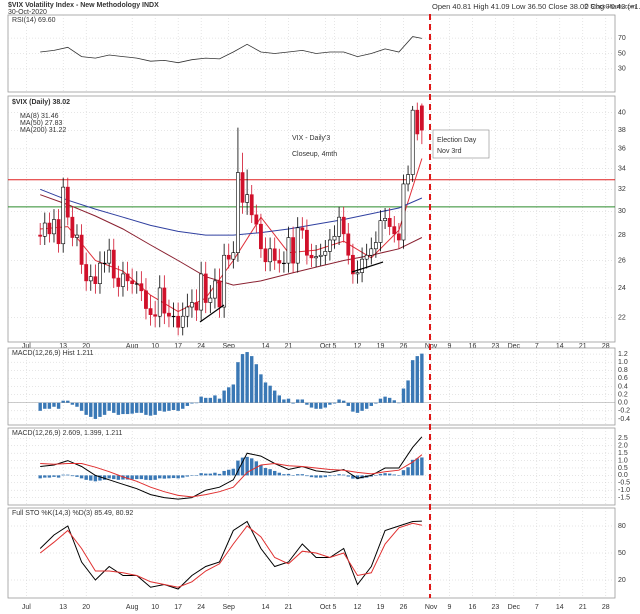 The image size is (640, 614). Describe the element at coordinates (623, 475) in the screenshot. I see `y-tick-label: 0.0` at that location.